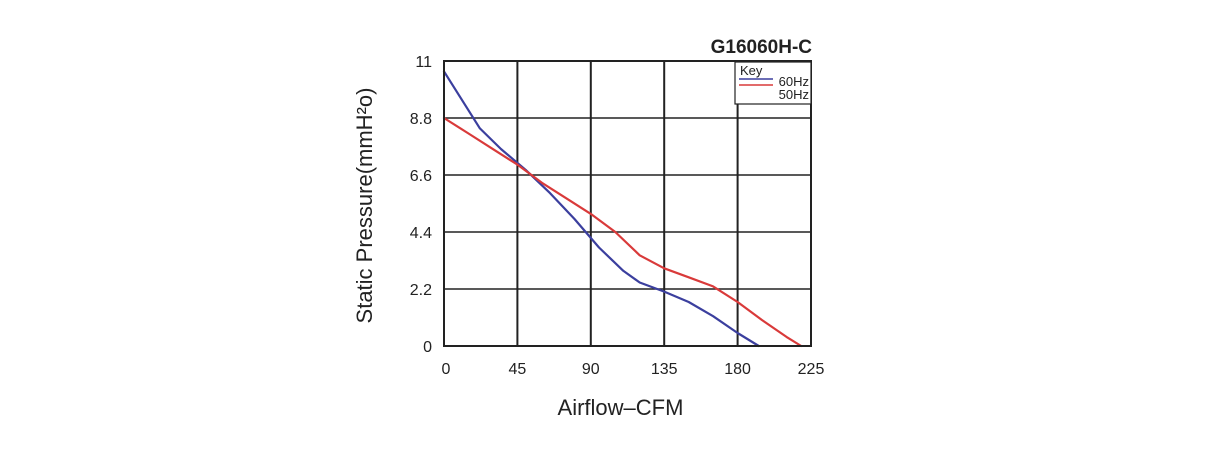  Describe the element at coordinates (633, 369) in the screenshot. I see `x-tick-labels: 0 45 90 135 180 225` at that location.